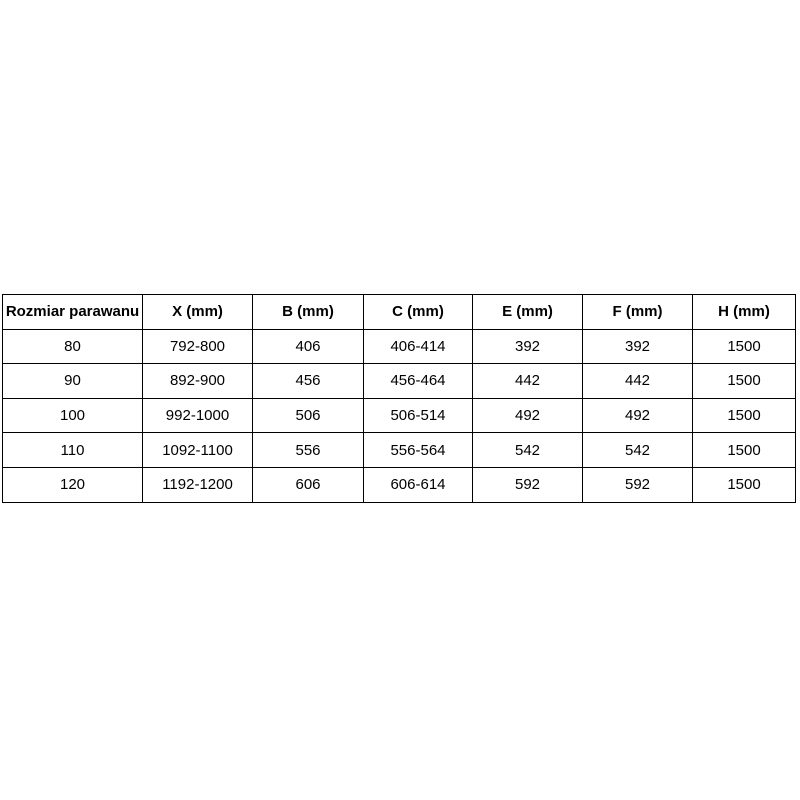  Describe the element at coordinates (308, 312) in the screenshot. I see `column-header: B (mm)` at that location.